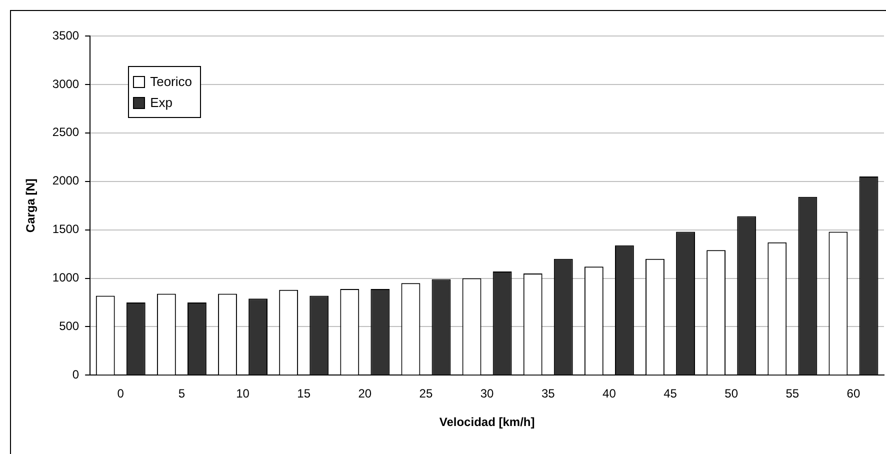  Describe the element at coordinates (120, 393) in the screenshot. I see `x-tick-label: 0` at that location.